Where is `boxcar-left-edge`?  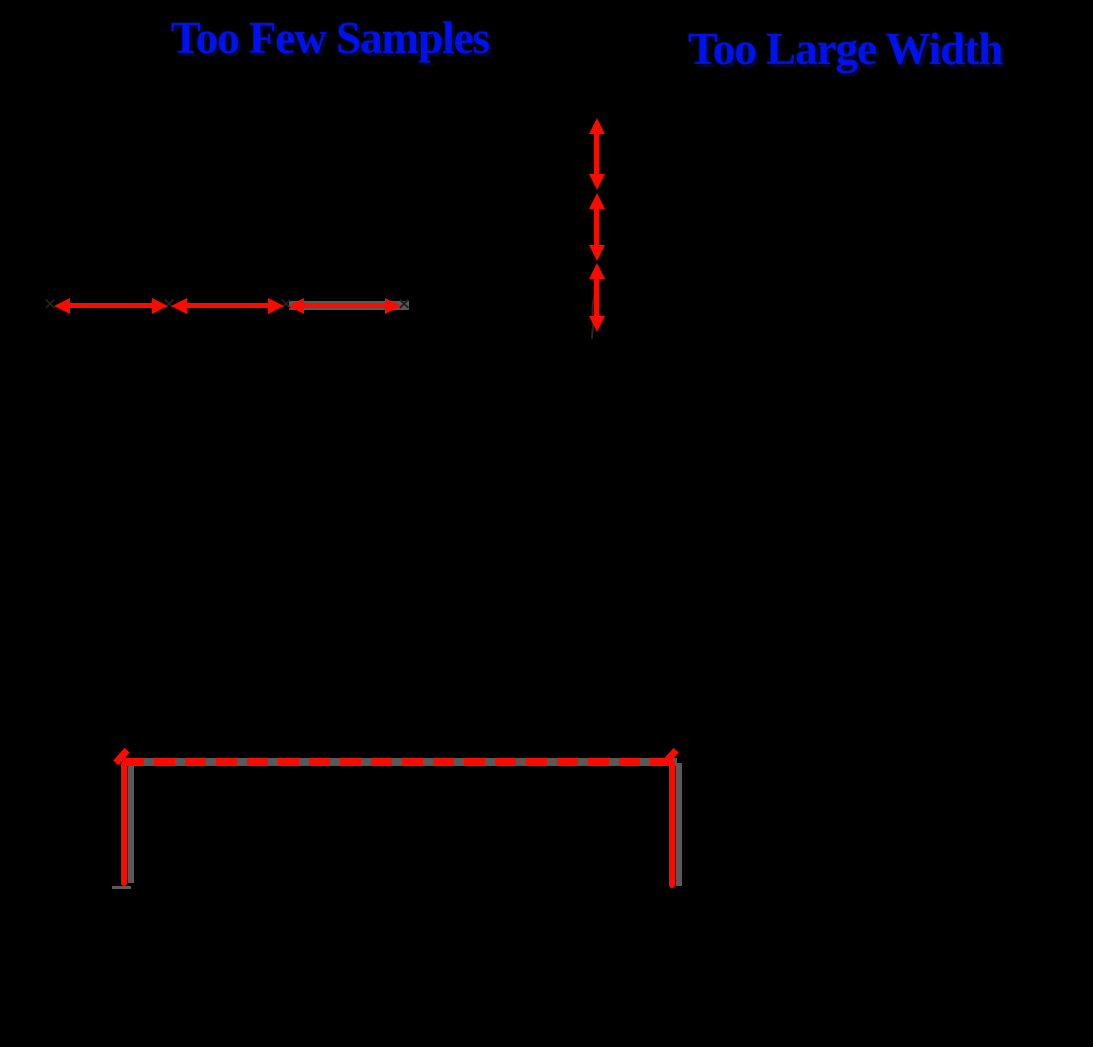
boxcar-left-edge is located at coordinates (124, 823).